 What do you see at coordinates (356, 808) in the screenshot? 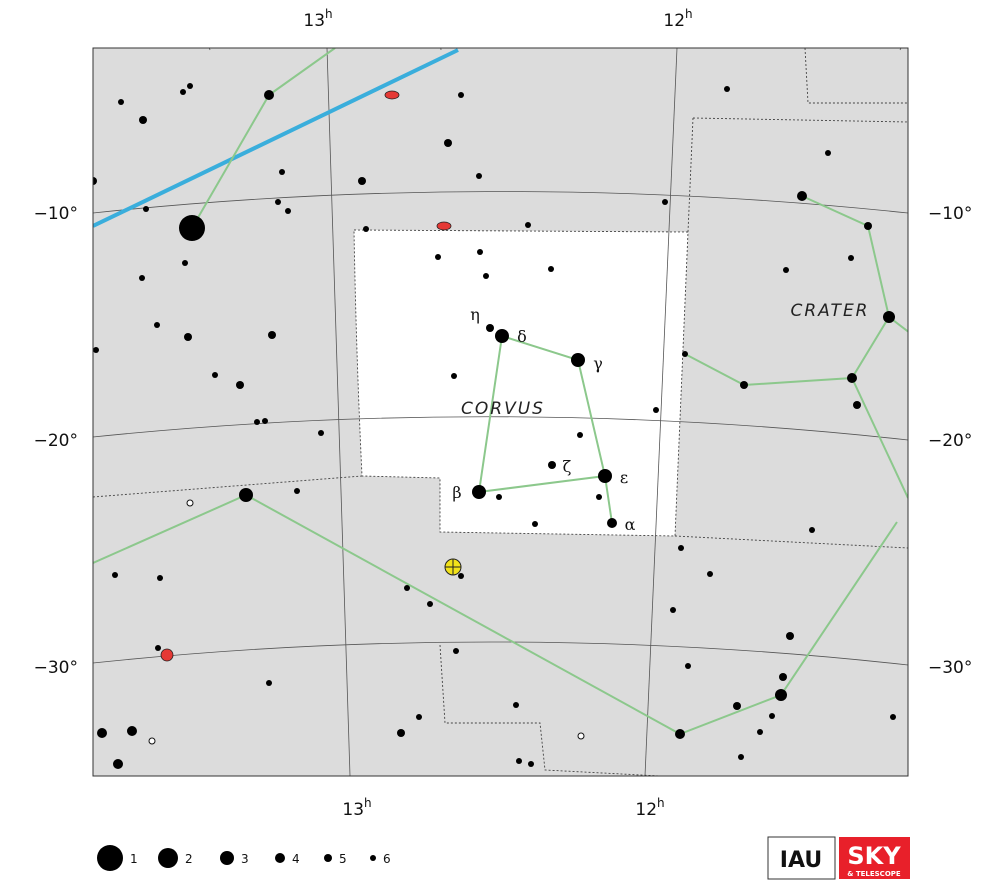
I see `ra-label: 13h` at bounding box center [356, 808].